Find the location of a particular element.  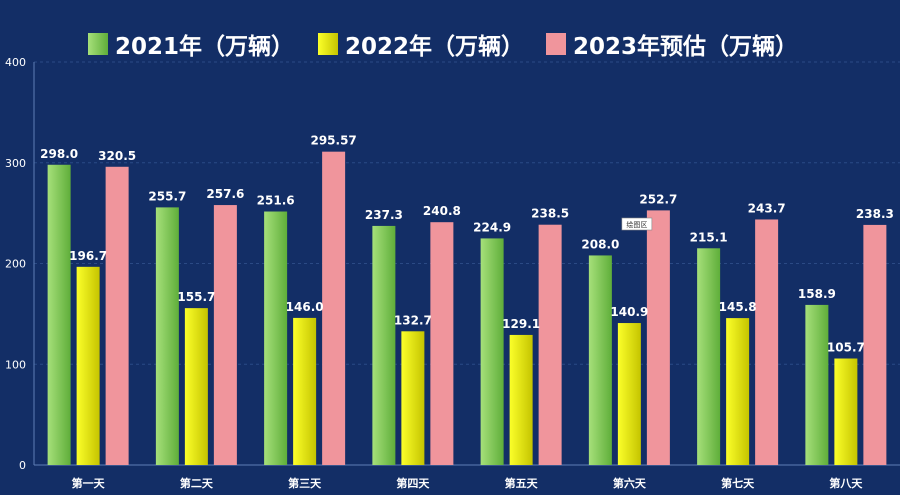

x-tick-label: 第一天 is located at coordinates (89, 483).